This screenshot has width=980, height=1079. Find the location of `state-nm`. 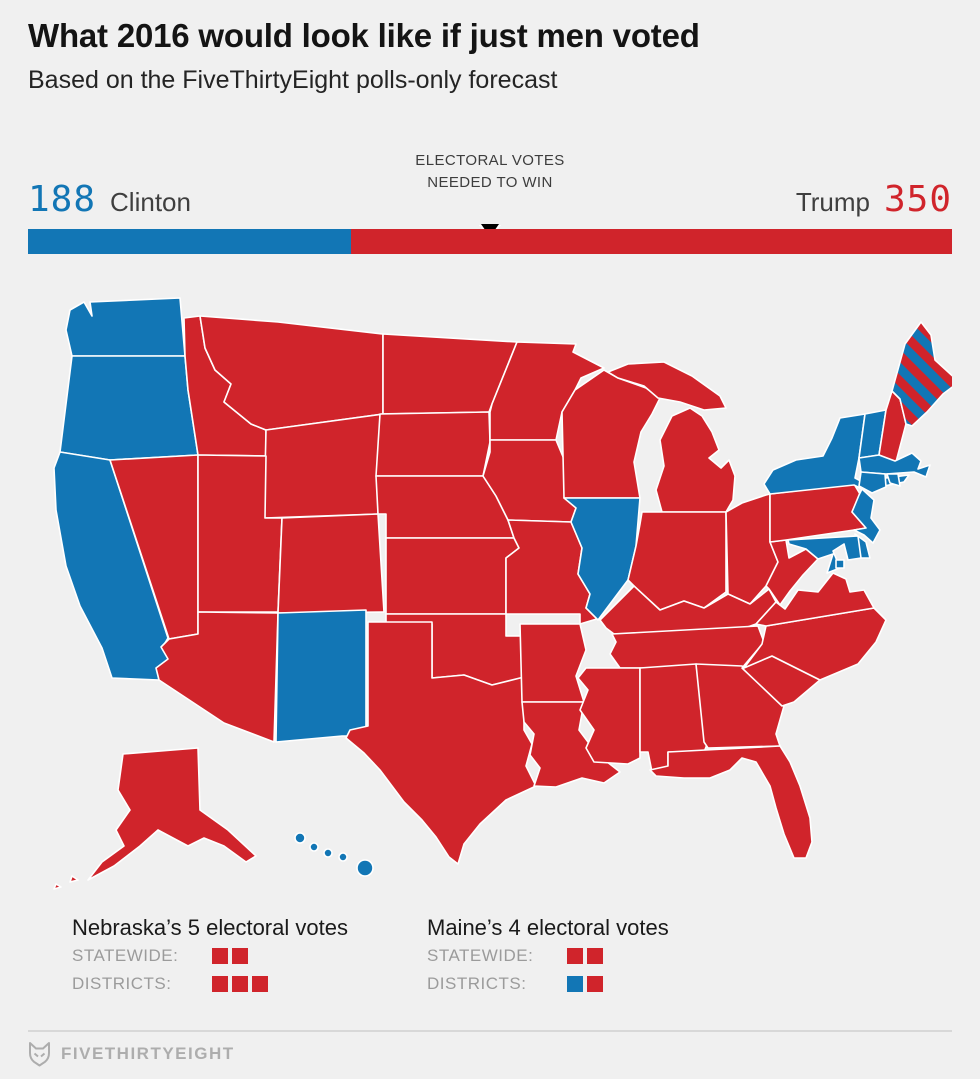

state-nm is located at coordinates (321, 676).